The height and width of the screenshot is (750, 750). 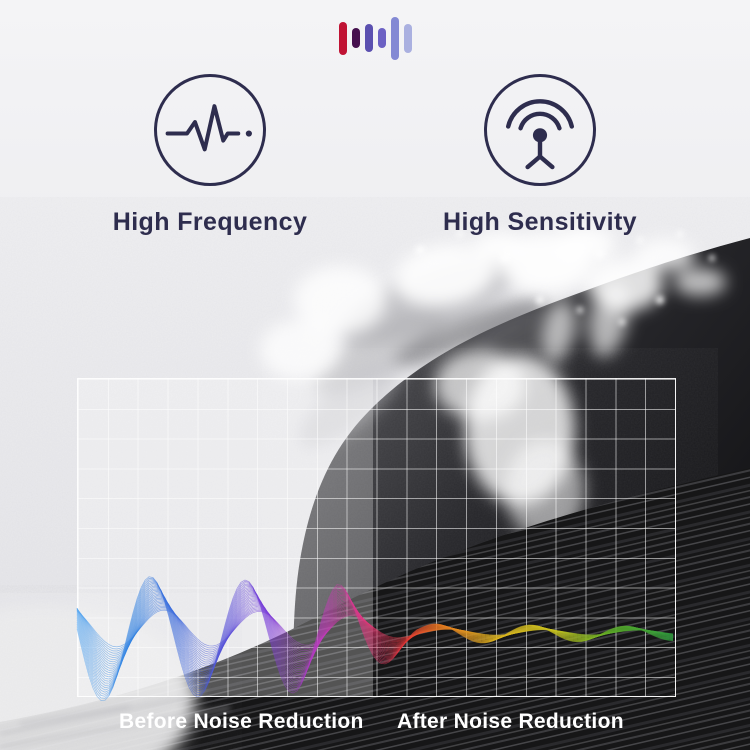 I want to click on feature-high-sensitivity: High Sensitivity, so click(x=540, y=155).